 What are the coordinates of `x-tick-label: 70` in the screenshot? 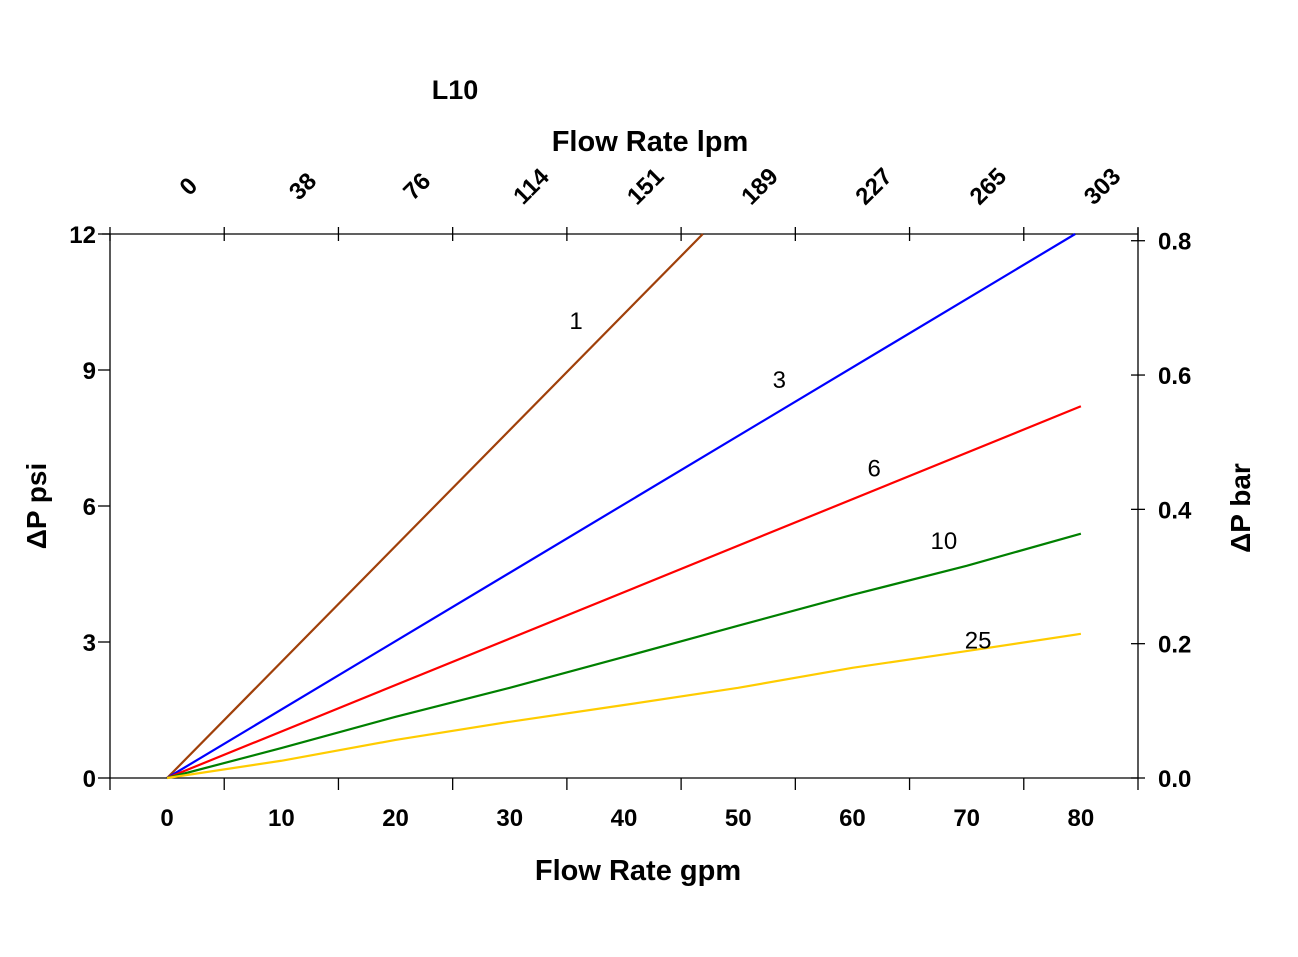 It's located at (966, 818).